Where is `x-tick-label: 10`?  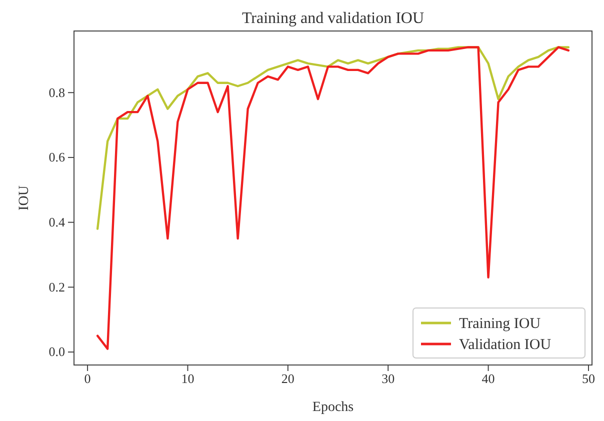 x-tick-label: 10 is located at coordinates (187, 378).